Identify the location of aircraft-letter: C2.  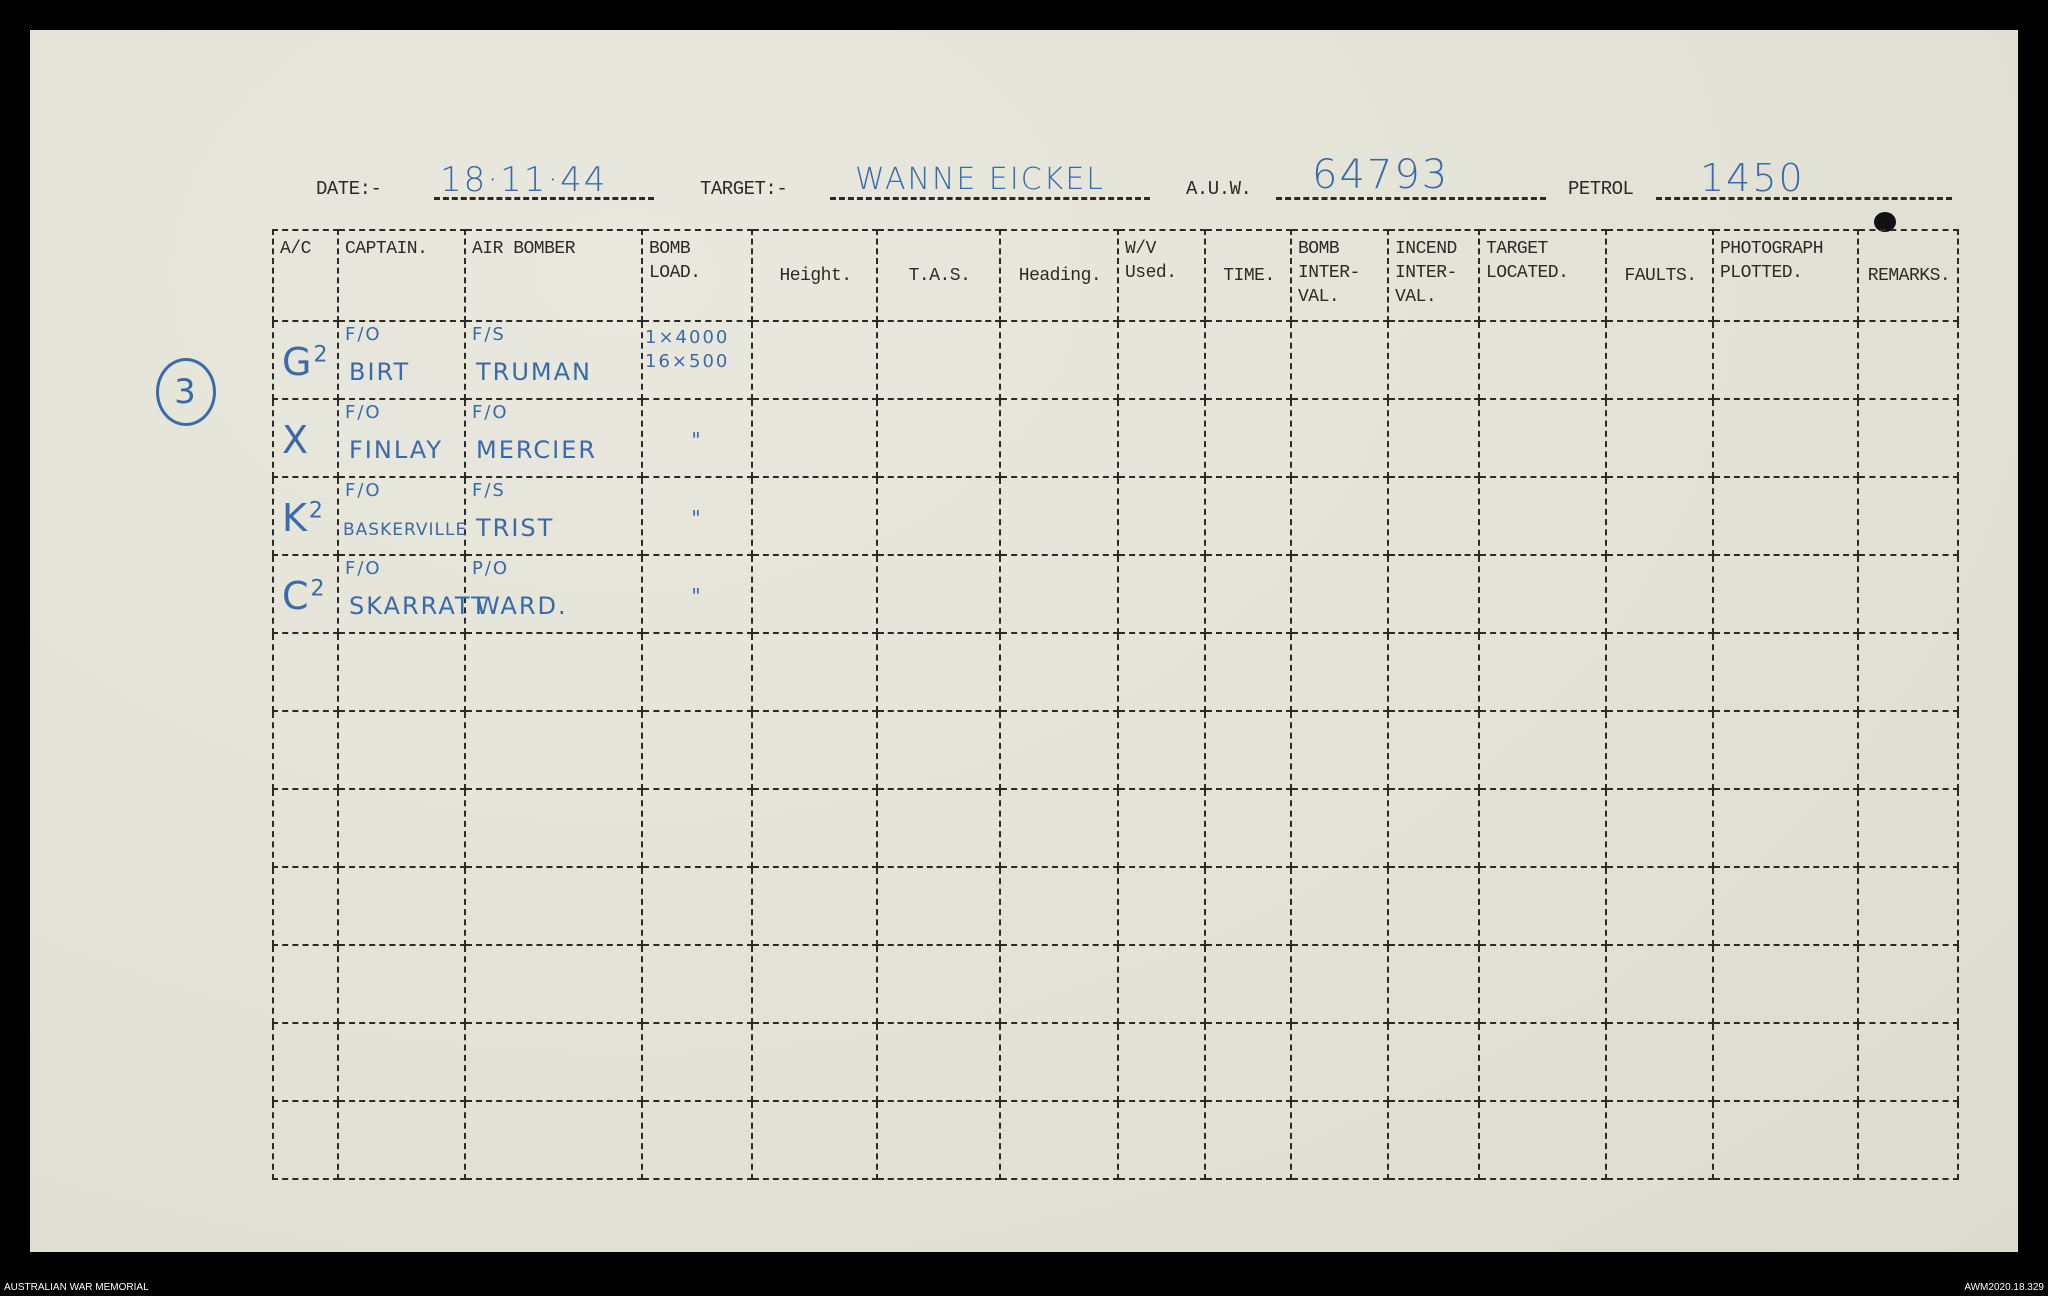
(304, 596).